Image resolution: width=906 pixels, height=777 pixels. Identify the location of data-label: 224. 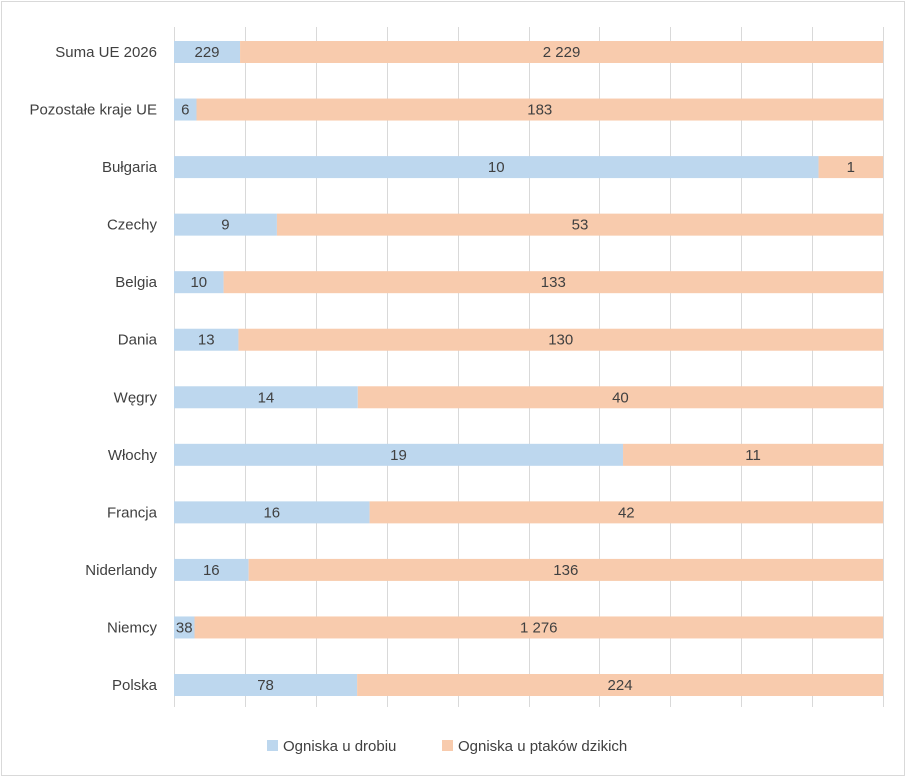
(620, 685).